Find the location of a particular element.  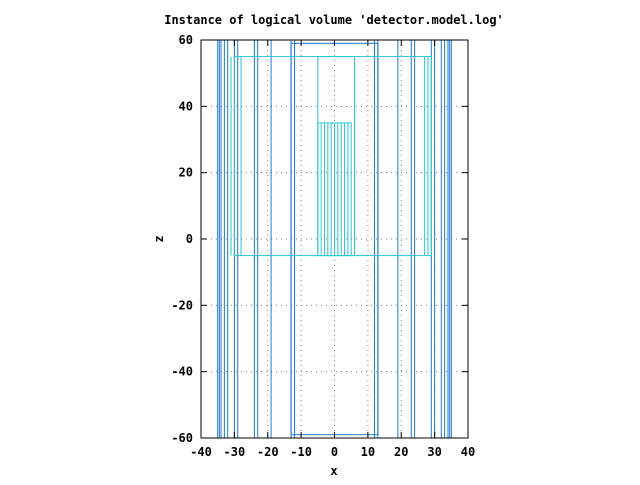

y-tick-label-3: 0 is located at coordinates (189, 239).